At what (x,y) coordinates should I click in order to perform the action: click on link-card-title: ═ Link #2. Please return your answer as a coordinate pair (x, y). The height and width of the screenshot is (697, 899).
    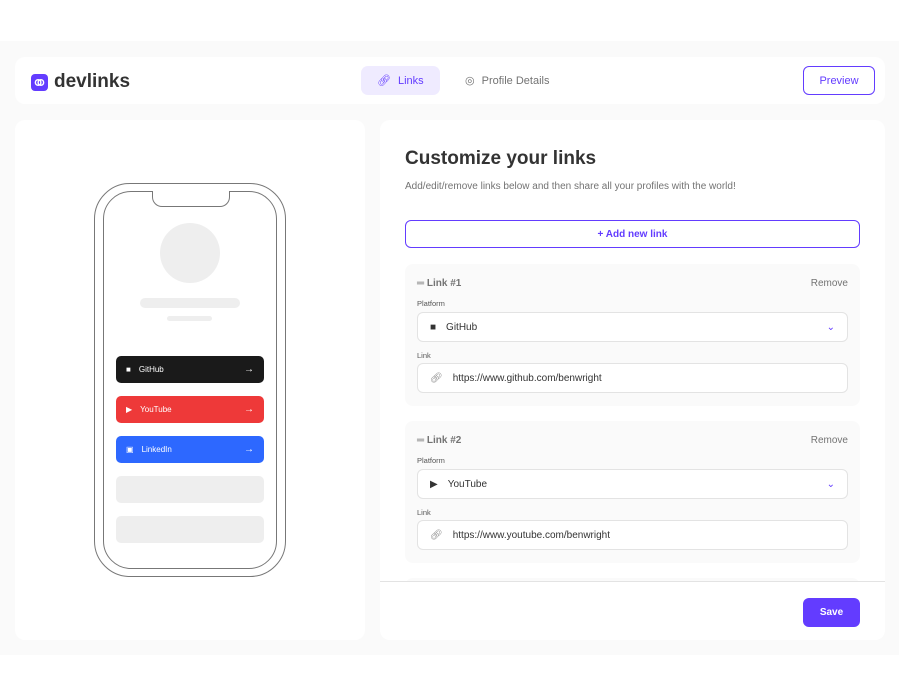
    Looking at the image, I should click on (439, 440).